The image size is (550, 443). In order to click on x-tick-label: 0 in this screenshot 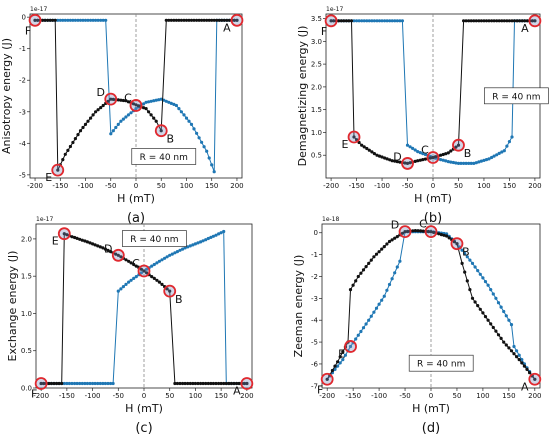, I will do `click(144, 396)`.